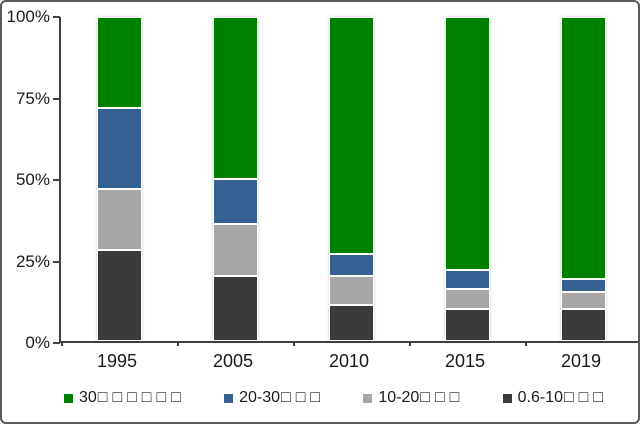  I want to click on y-axis-tick-label: 50%, so click(32, 179).